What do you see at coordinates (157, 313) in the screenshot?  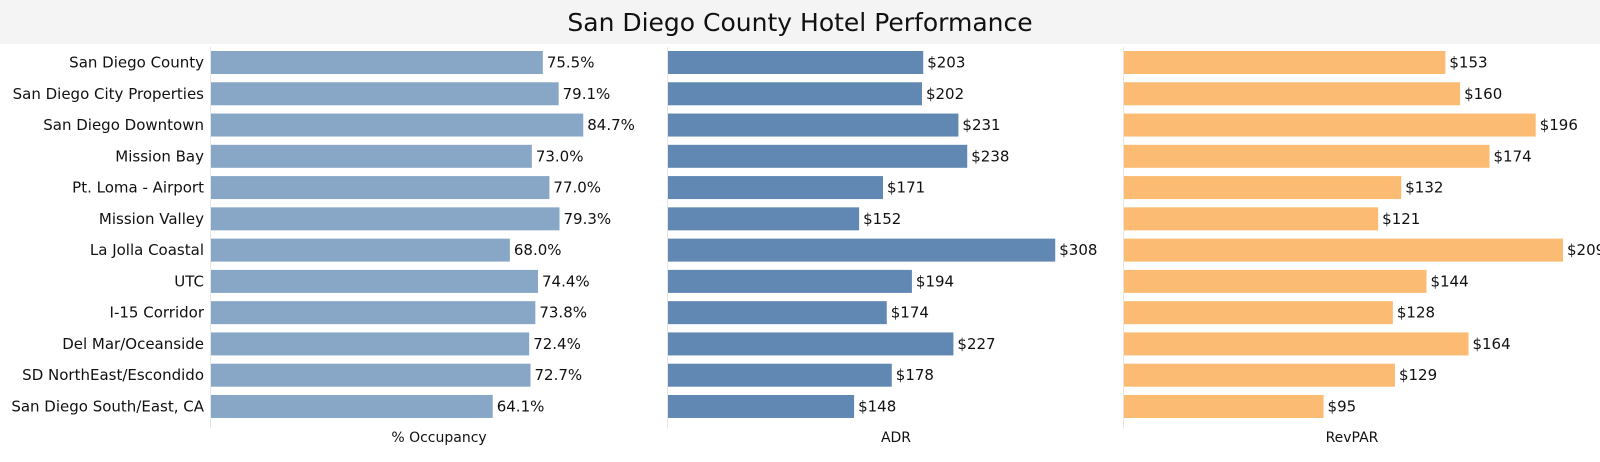 I see `row-label-8: I-15 Corridor` at bounding box center [157, 313].